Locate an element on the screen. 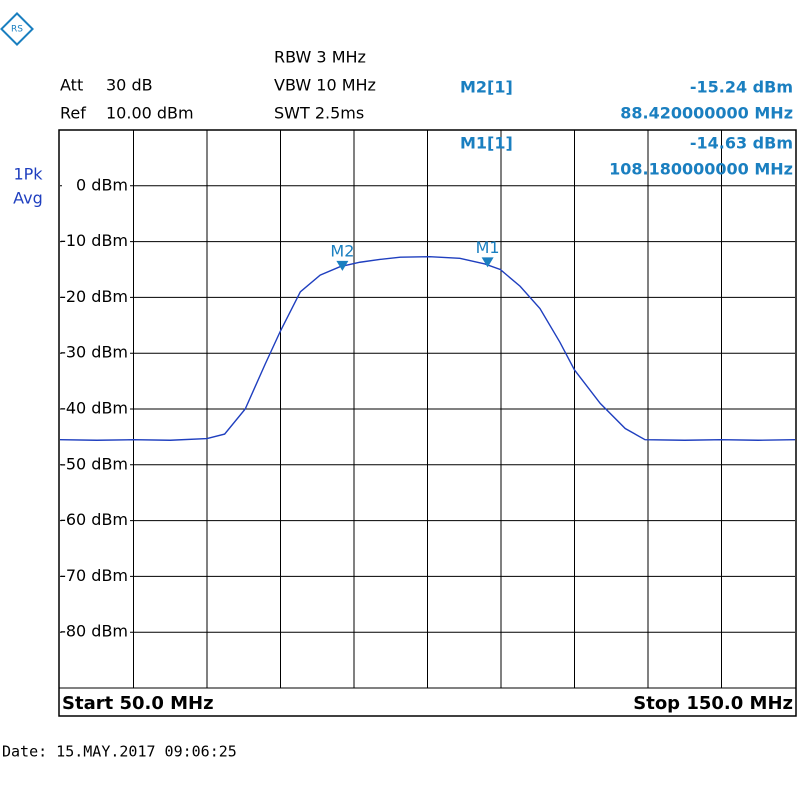 This screenshot has height=800, width=800. y-tick-label: 0 dBm is located at coordinates (102, 184).